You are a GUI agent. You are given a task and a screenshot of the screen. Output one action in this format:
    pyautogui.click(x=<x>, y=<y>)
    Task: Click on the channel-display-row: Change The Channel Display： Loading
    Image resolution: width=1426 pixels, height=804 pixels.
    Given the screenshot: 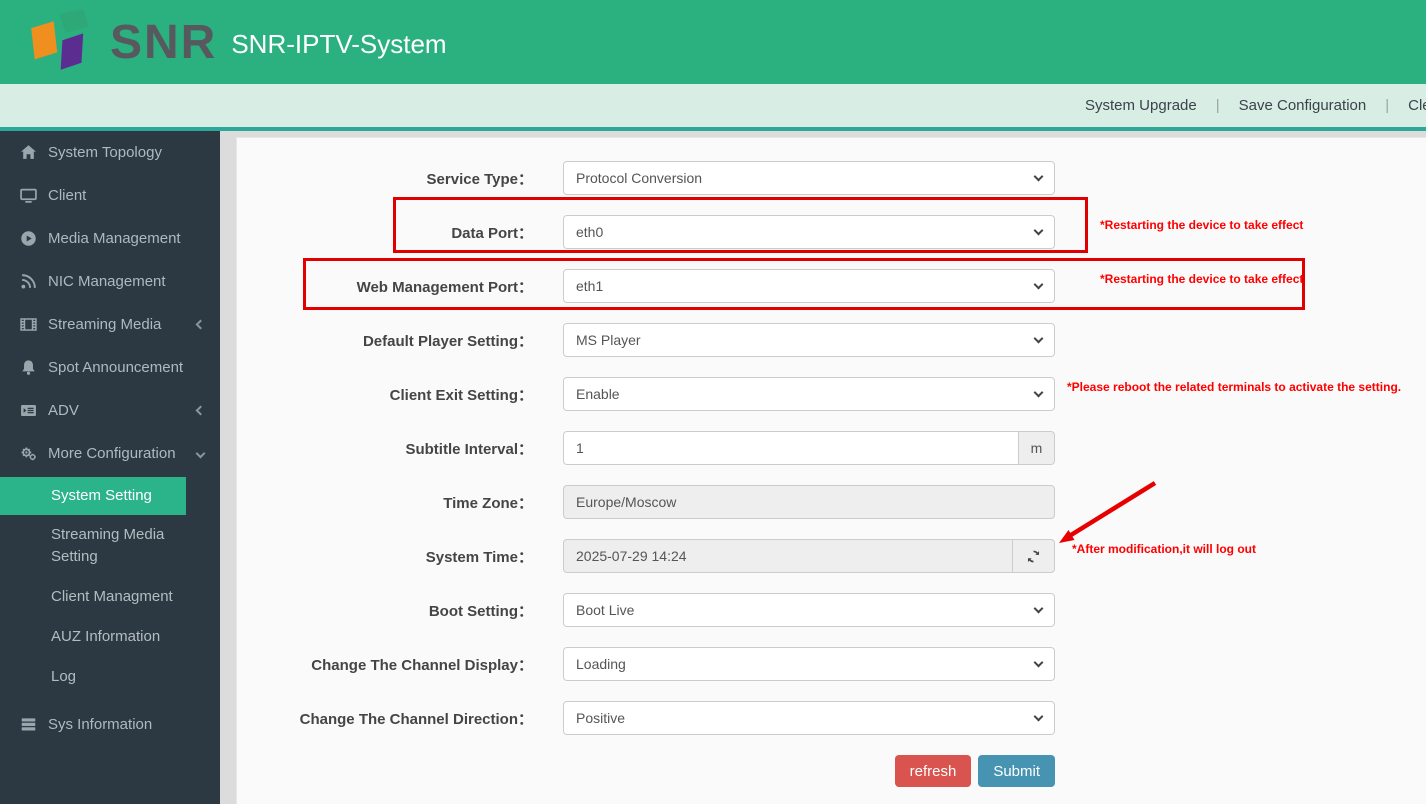 What is the action you would take?
    pyautogui.click(x=831, y=664)
    